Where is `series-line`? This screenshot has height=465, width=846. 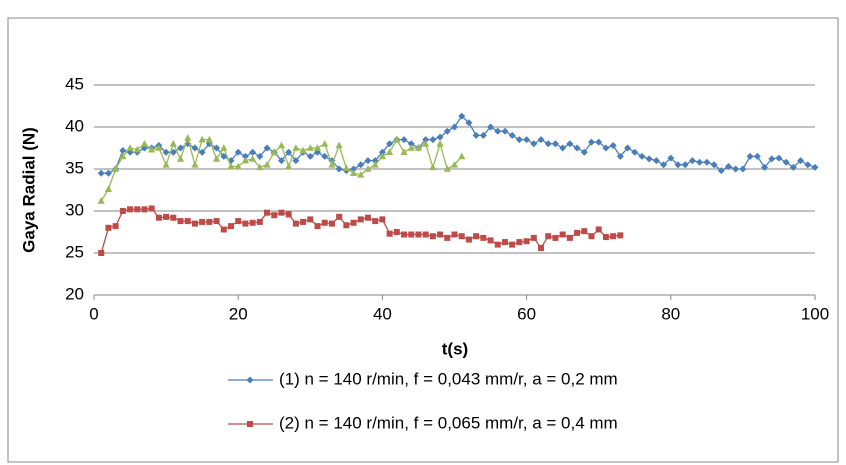 series-line is located at coordinates (458, 144).